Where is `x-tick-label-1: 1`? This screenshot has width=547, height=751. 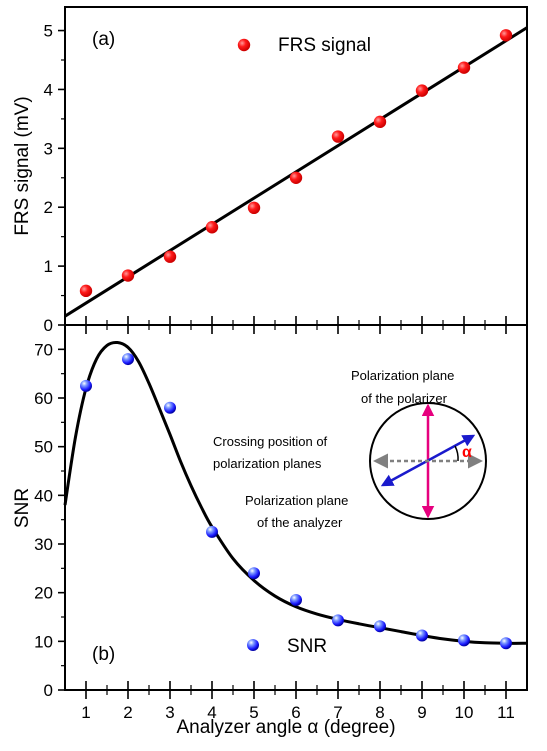
x-tick-label-1: 1 is located at coordinates (85, 712).